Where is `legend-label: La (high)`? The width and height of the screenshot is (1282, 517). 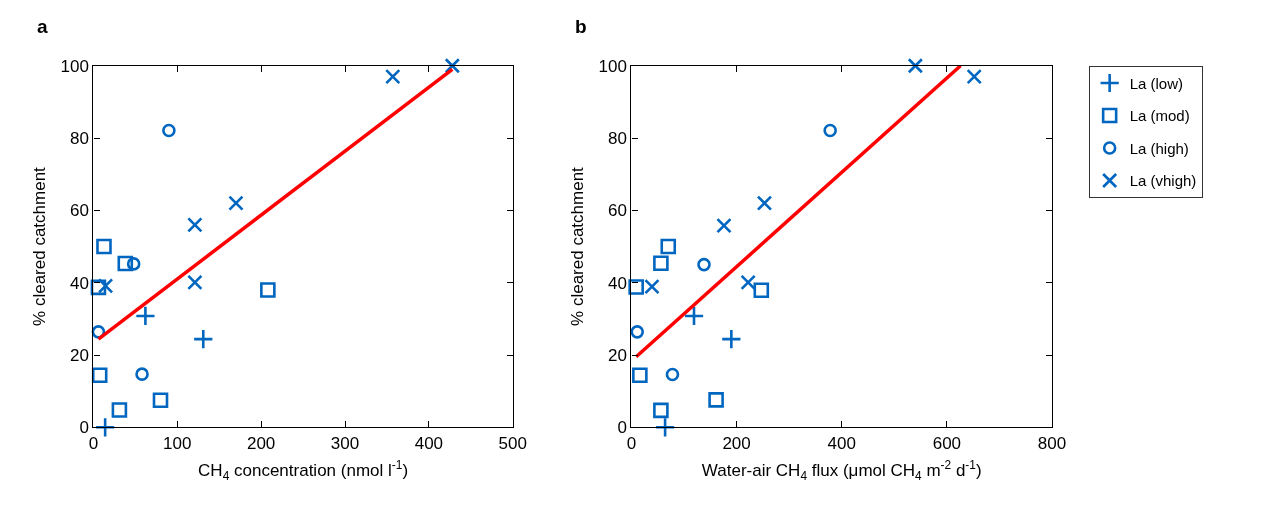 legend-label: La (high) is located at coordinates (1159, 148).